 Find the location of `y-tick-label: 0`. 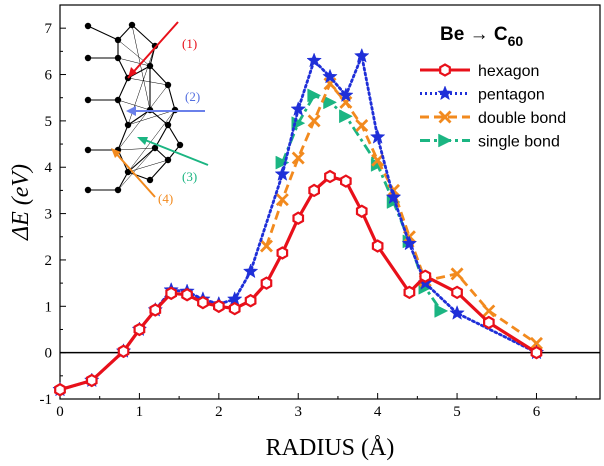

y-tick-label: 0 is located at coordinates (49, 354).